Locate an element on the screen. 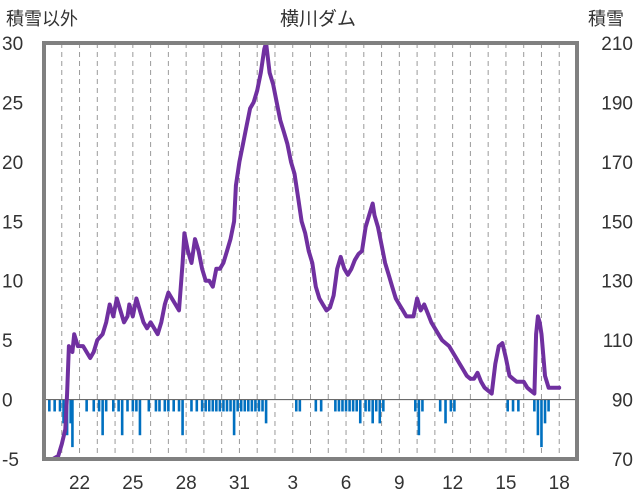  chart-title: 横川ダム is located at coordinates (318, 19).